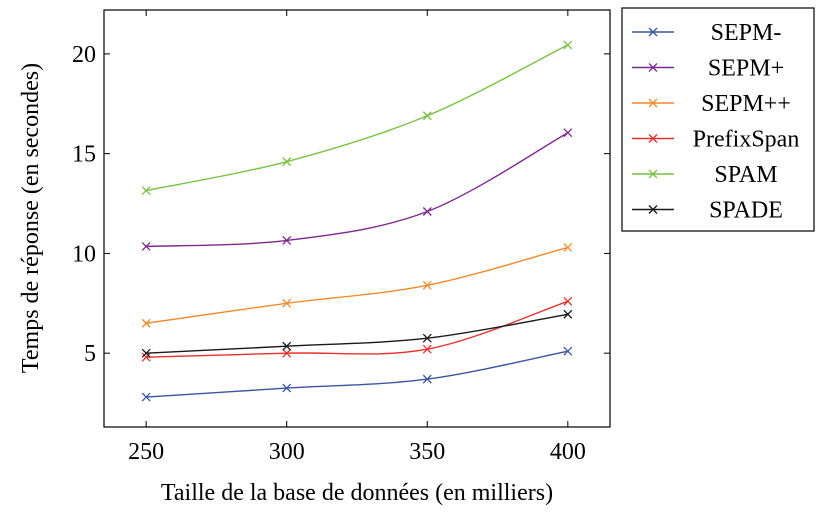  What do you see at coordinates (287, 452) in the screenshot?
I see `x-tick-label: 300` at bounding box center [287, 452].